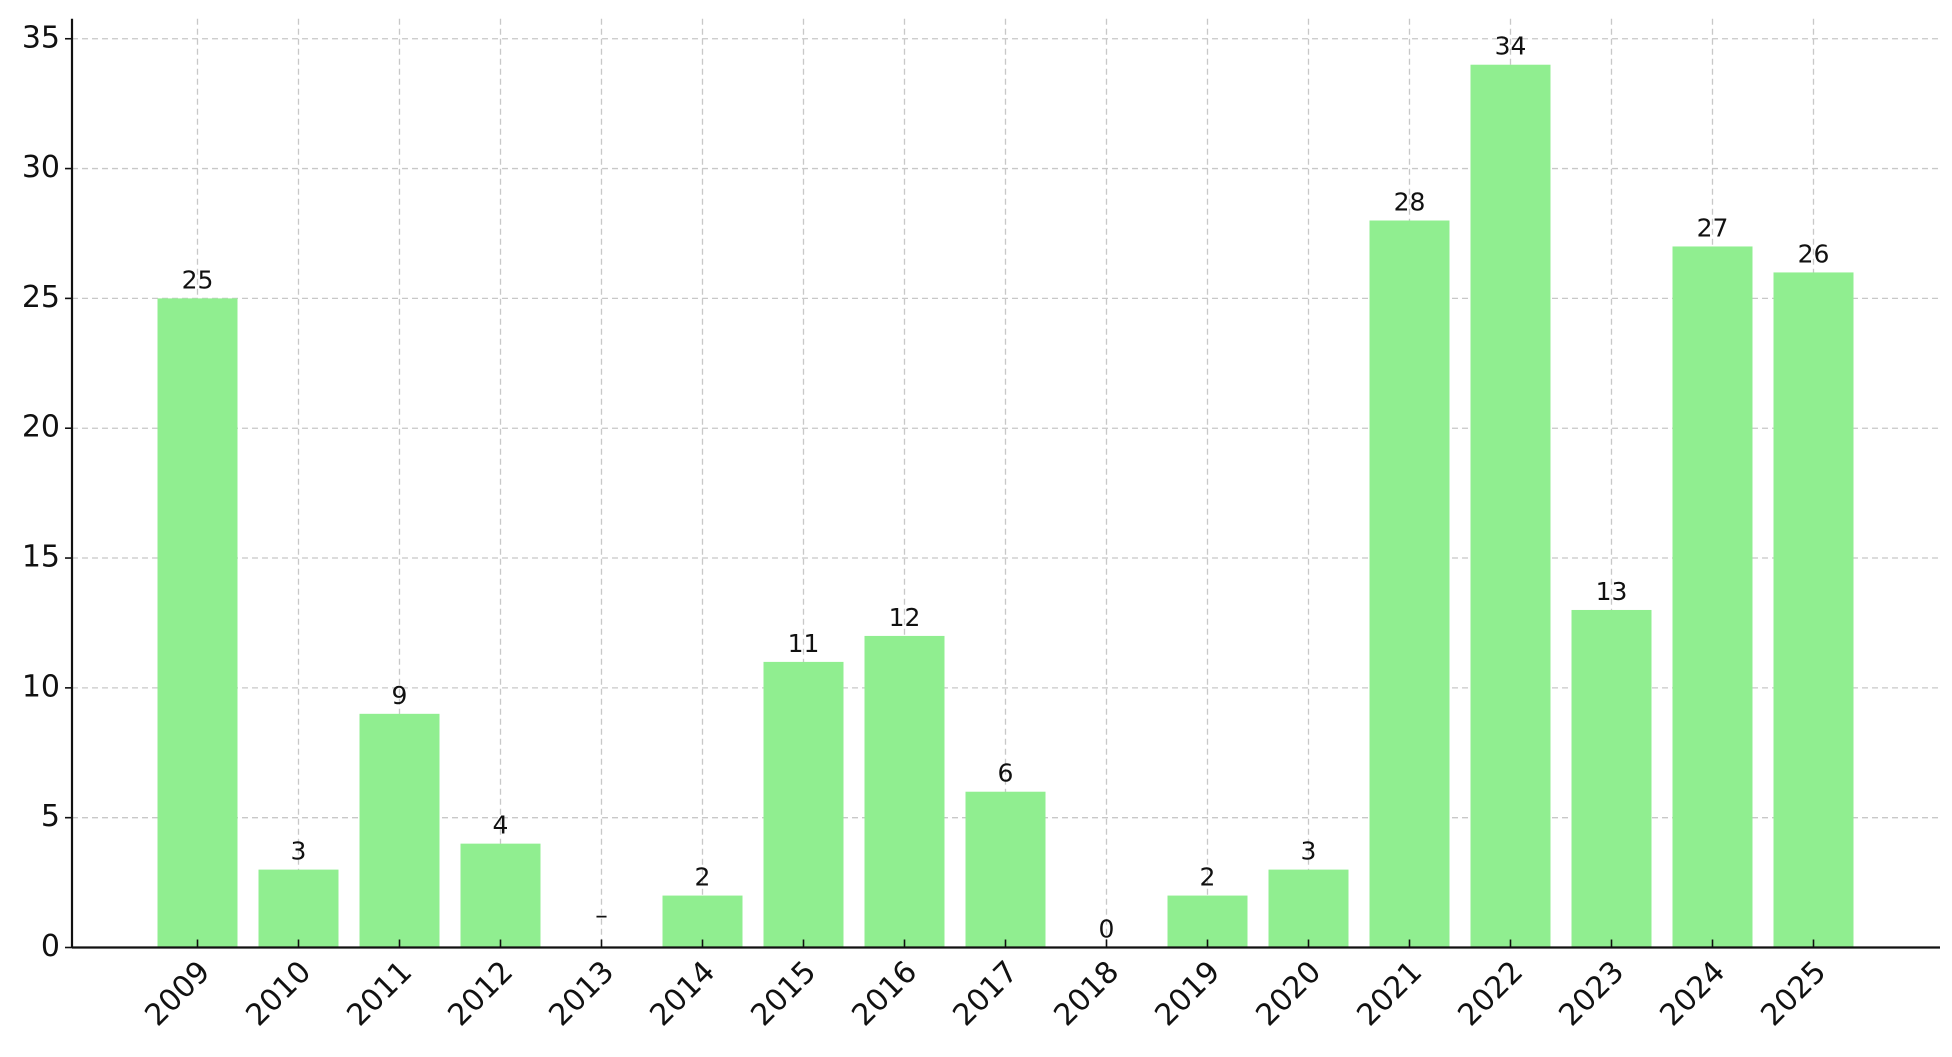 The width and height of the screenshot is (1952, 1057). What do you see at coordinates (1107, 929) in the screenshot?
I see `value-label: 0` at bounding box center [1107, 929].